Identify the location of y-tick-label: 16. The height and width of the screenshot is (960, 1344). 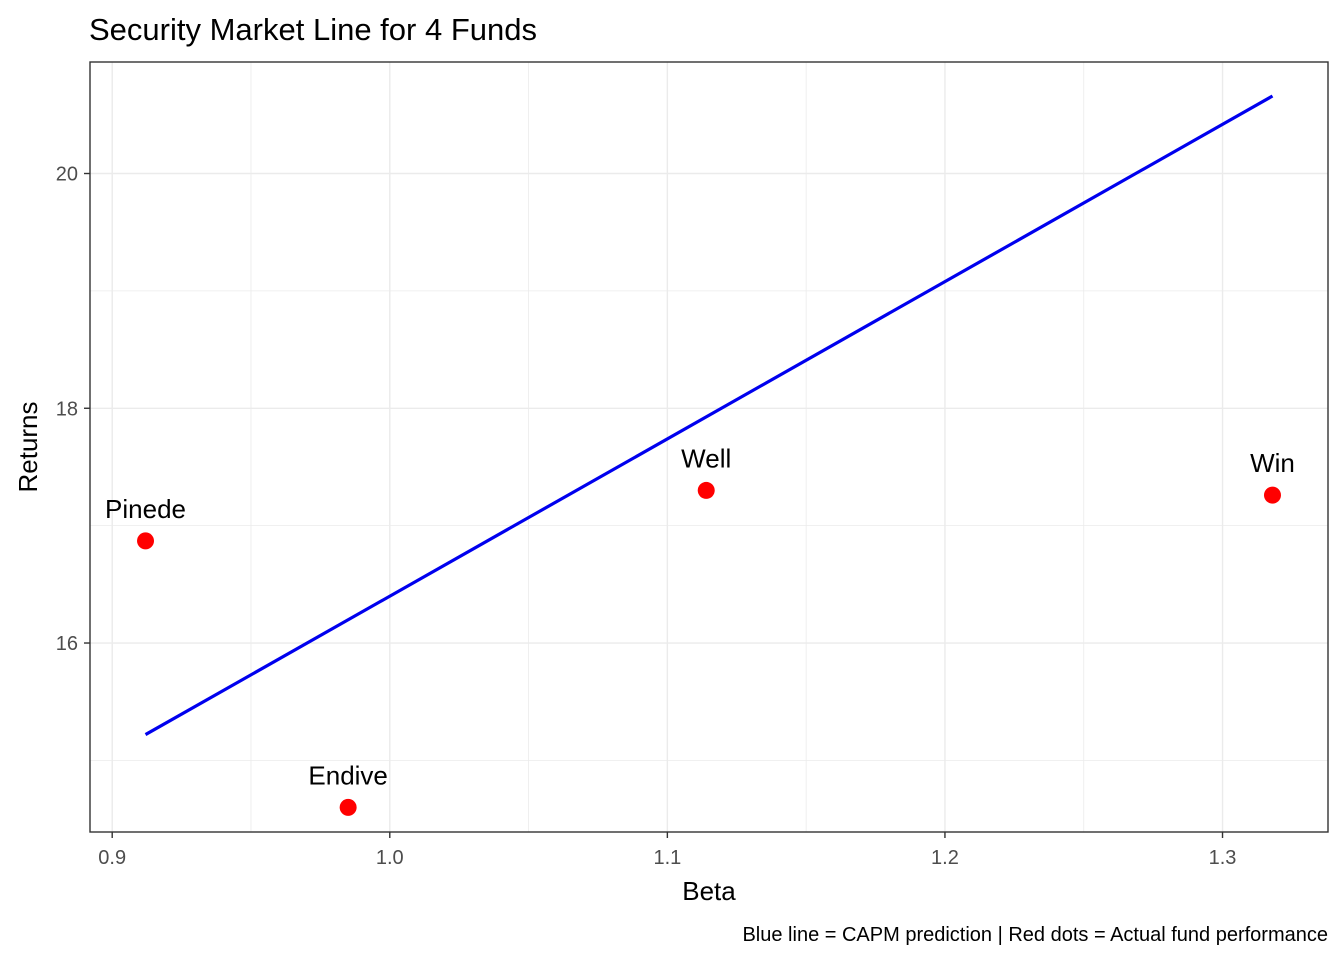
(67, 644).